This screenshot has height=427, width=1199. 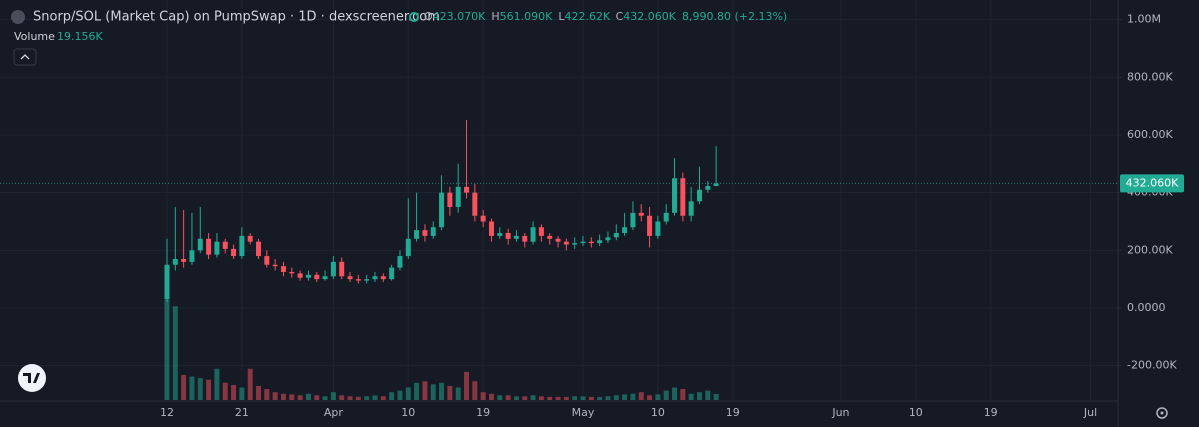 I want to click on ohlc-value: 423.070K, so click(x=459, y=16).